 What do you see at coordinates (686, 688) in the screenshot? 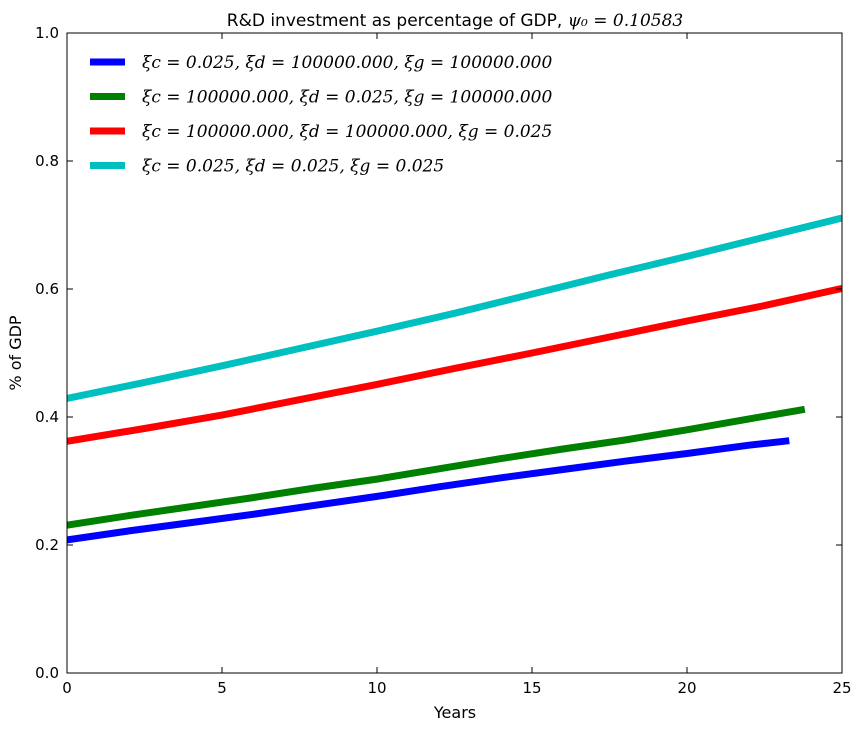
I see `x-tick-label: 20` at bounding box center [686, 688].